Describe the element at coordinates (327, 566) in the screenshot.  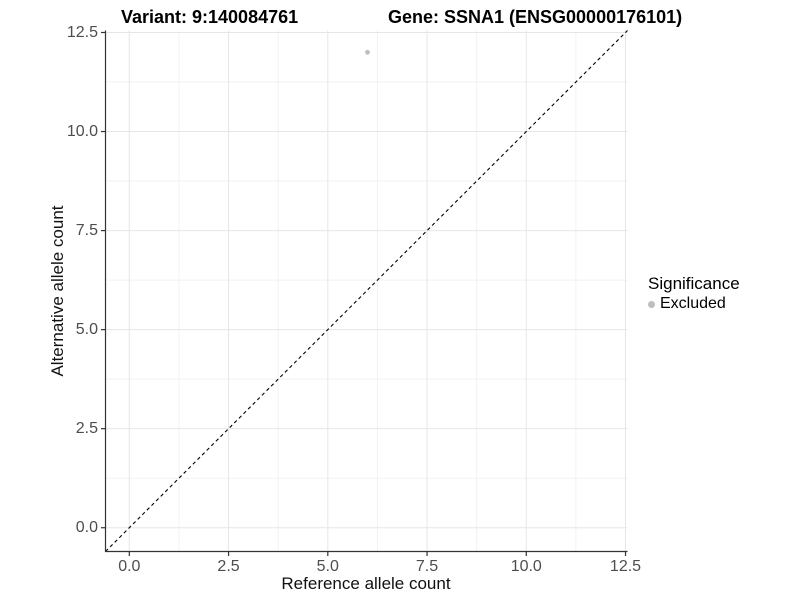
I see `x-tick-label: 5.0` at that location.